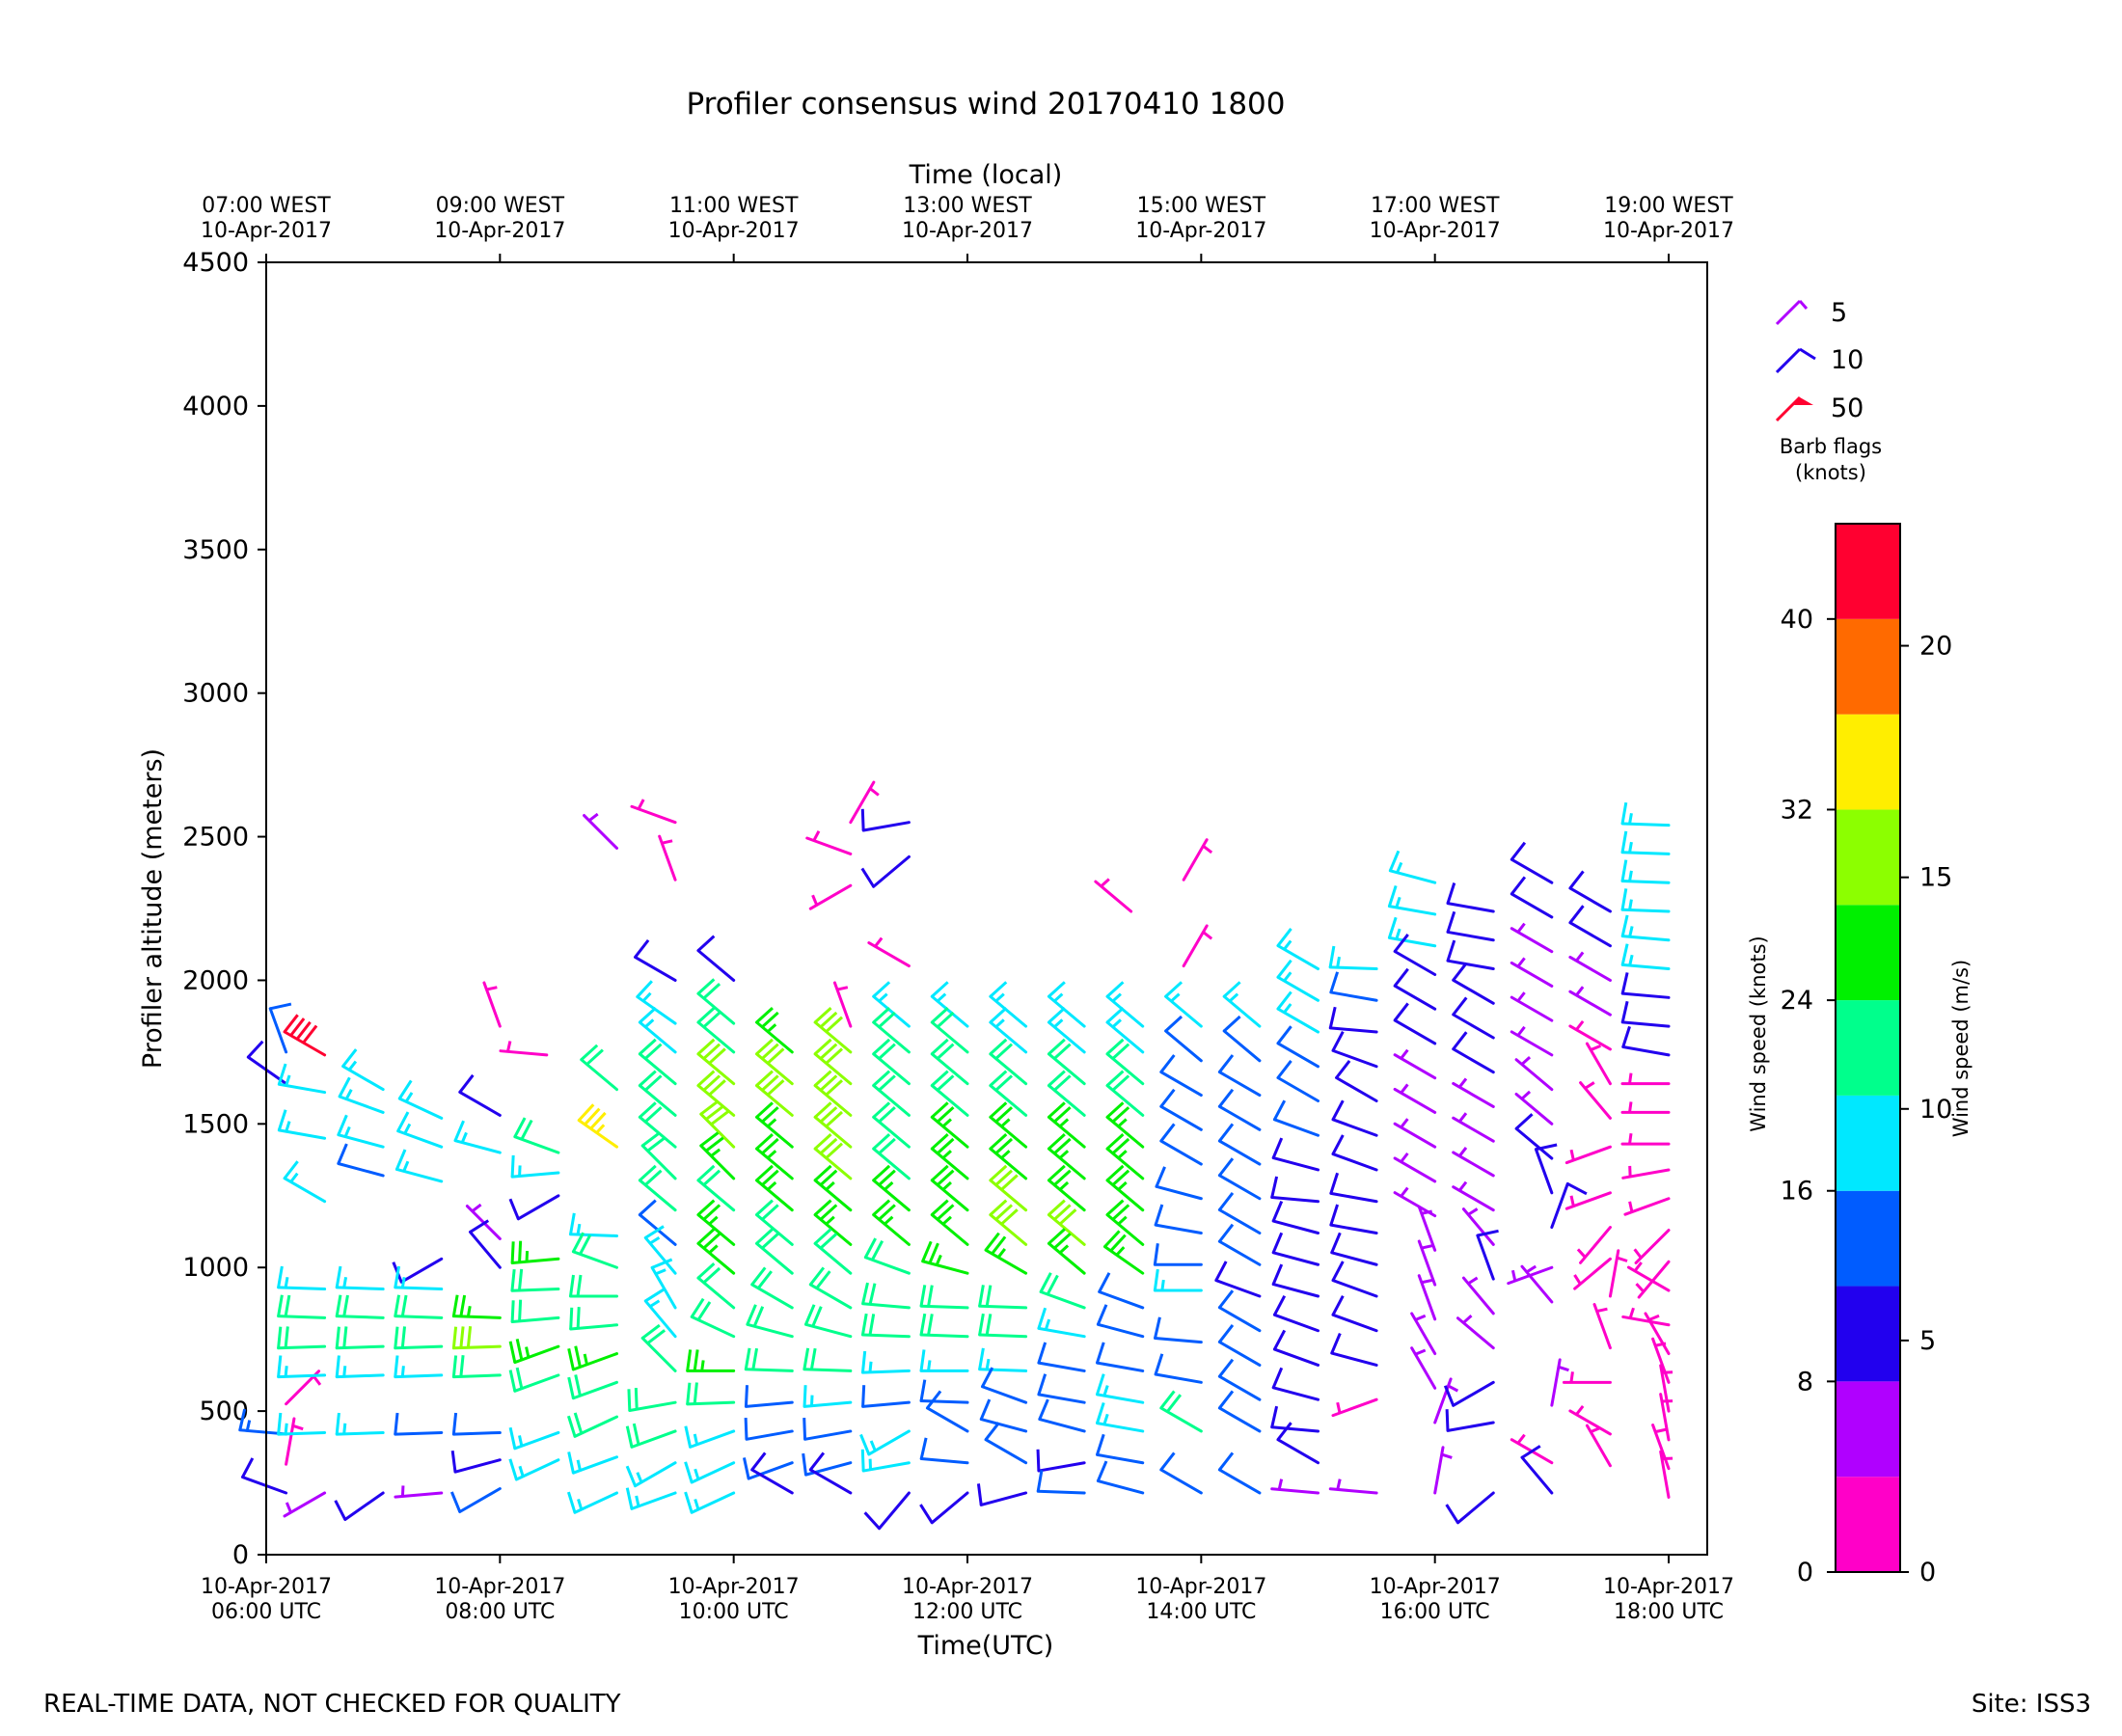 The image size is (2122, 1736). Describe the element at coordinates (216, 550) in the screenshot. I see `y-tick-label: 3500` at that location.